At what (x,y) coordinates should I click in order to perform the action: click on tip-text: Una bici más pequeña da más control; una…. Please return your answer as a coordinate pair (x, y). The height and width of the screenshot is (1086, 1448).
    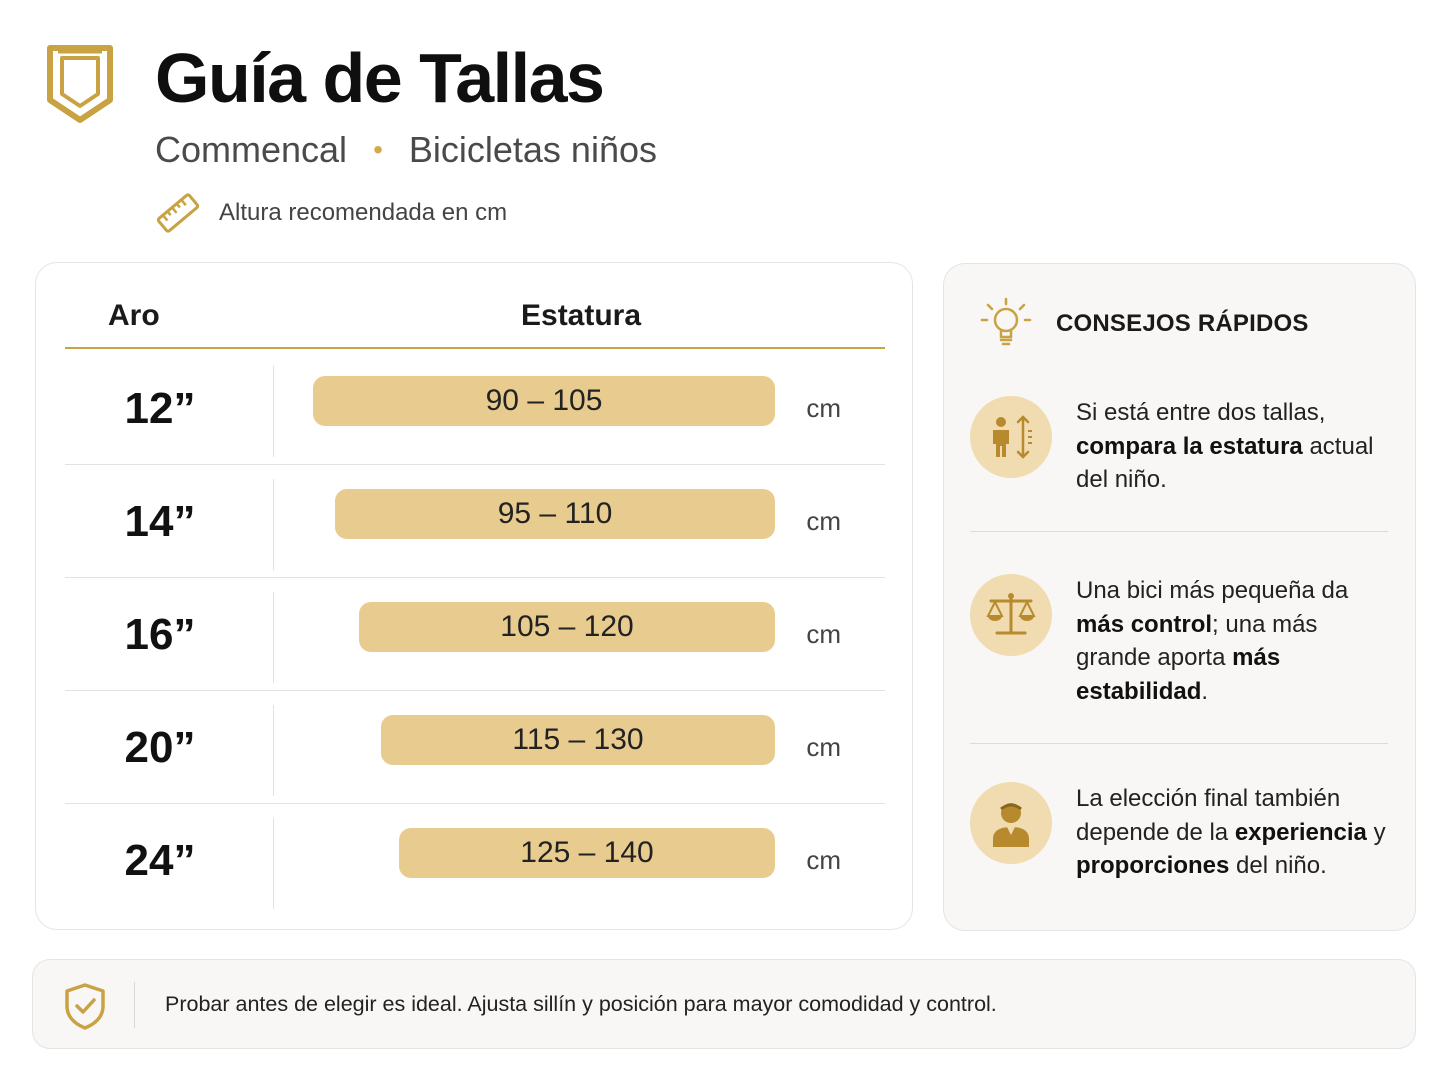
    Looking at the image, I should click on (1212, 641).